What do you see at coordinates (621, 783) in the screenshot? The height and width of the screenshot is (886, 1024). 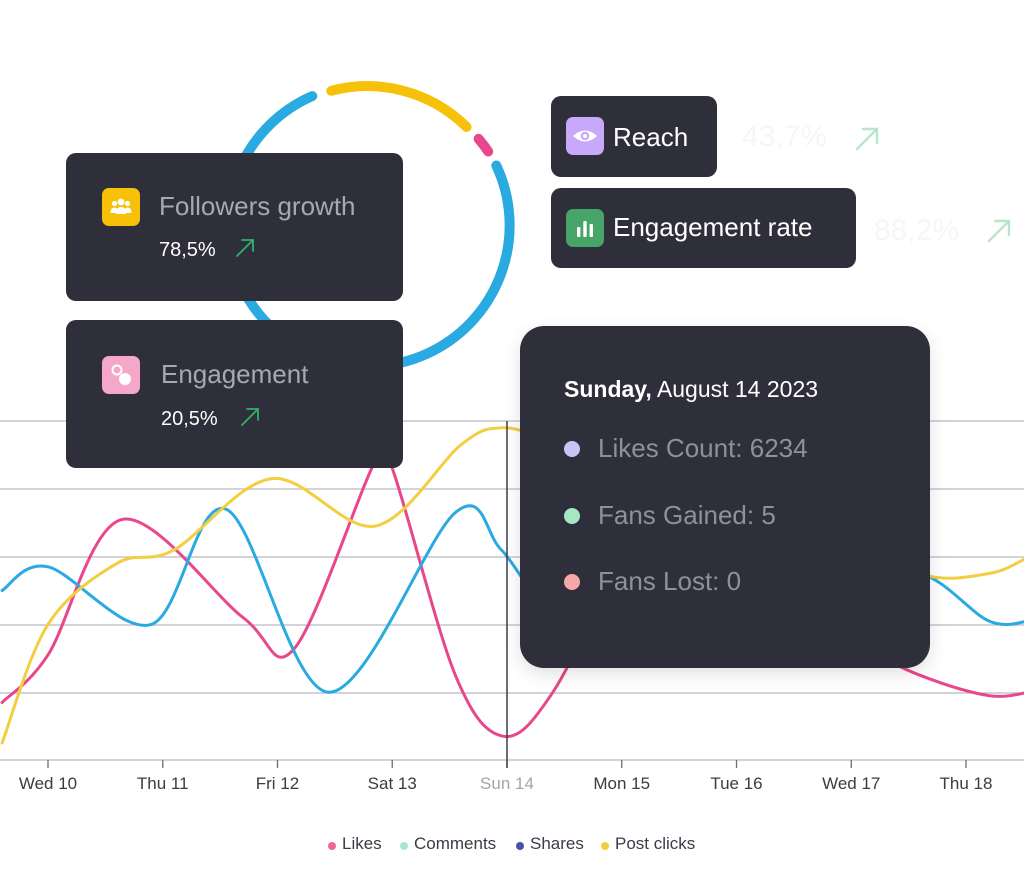 I see `x-tick-label: Mon 15` at bounding box center [621, 783].